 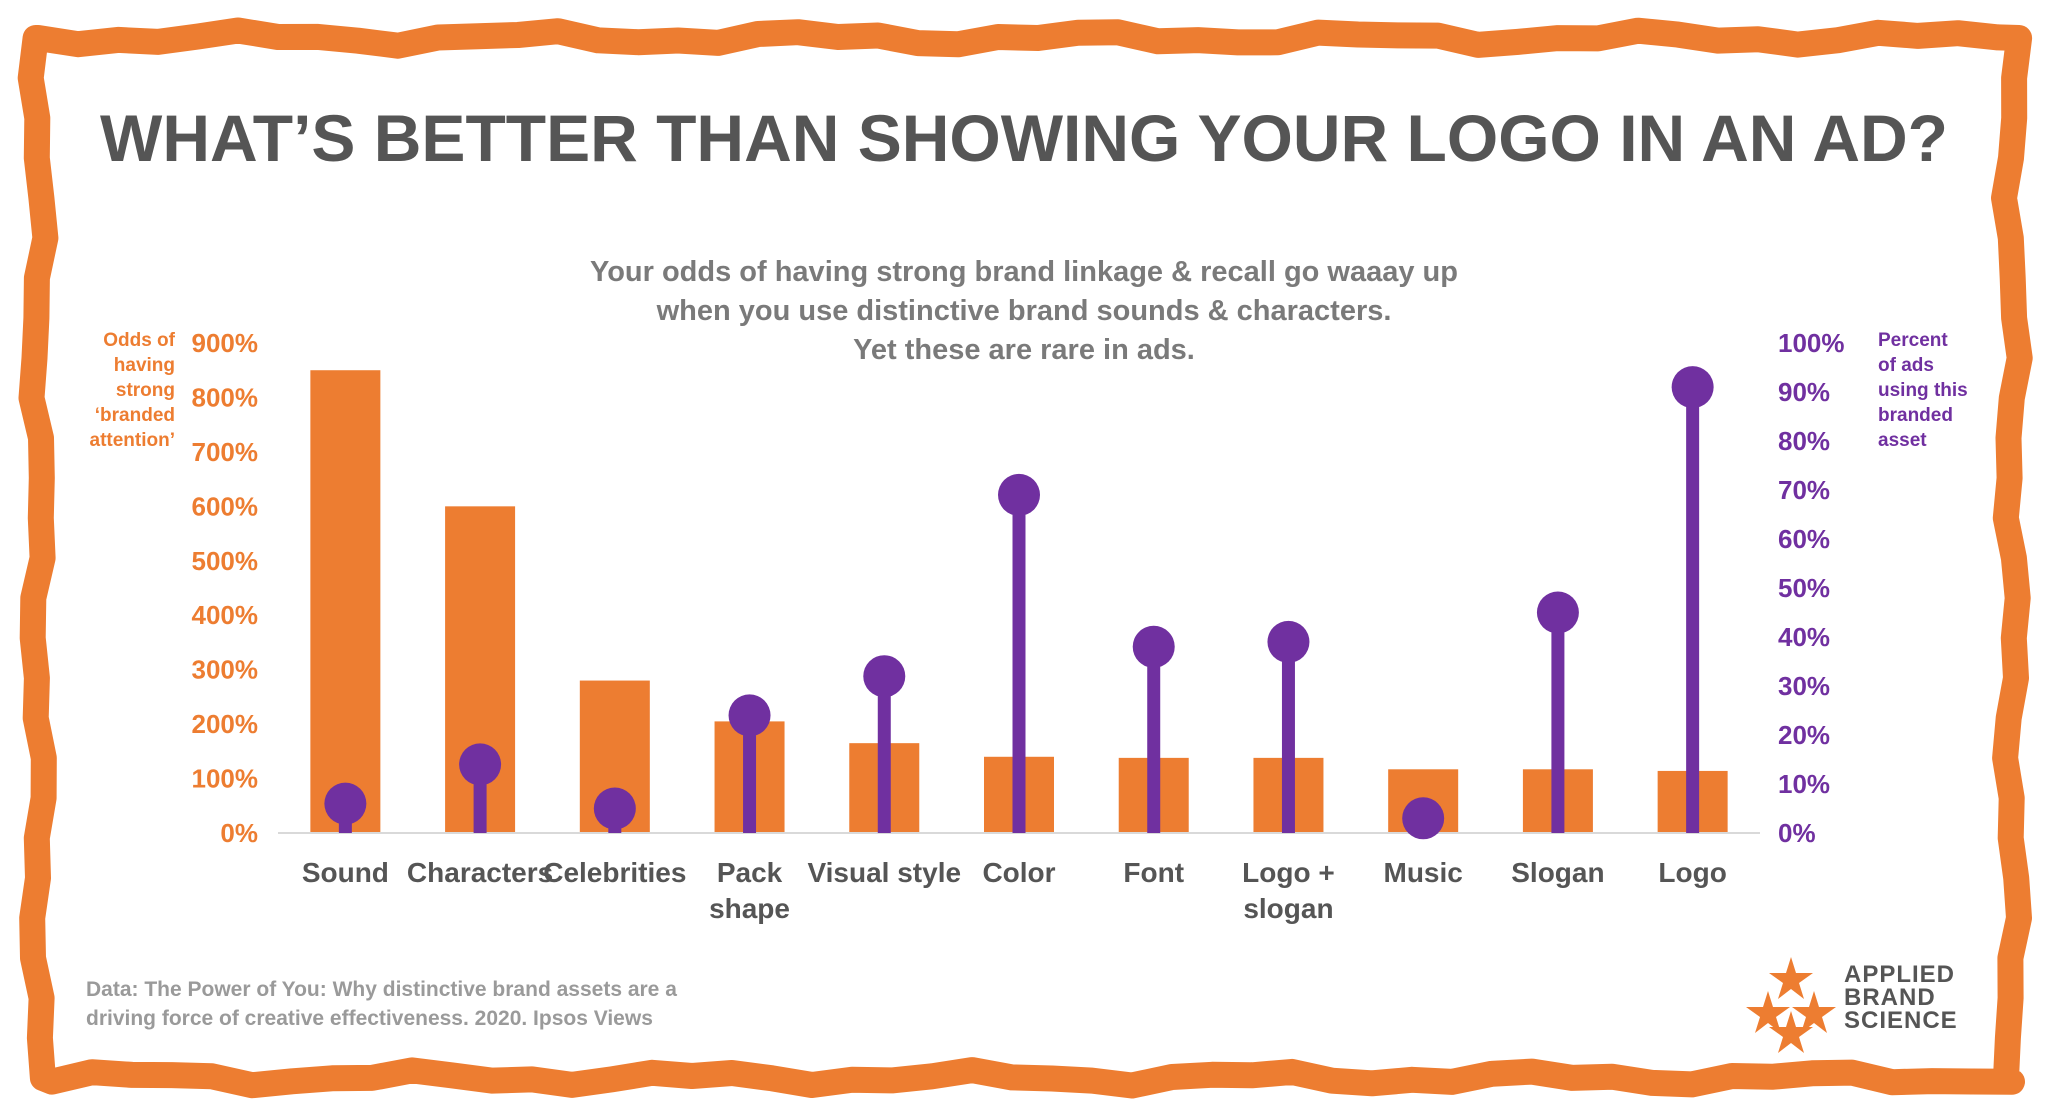 I want to click on right-axis-tick-label: 10%, so click(x=1804, y=784).